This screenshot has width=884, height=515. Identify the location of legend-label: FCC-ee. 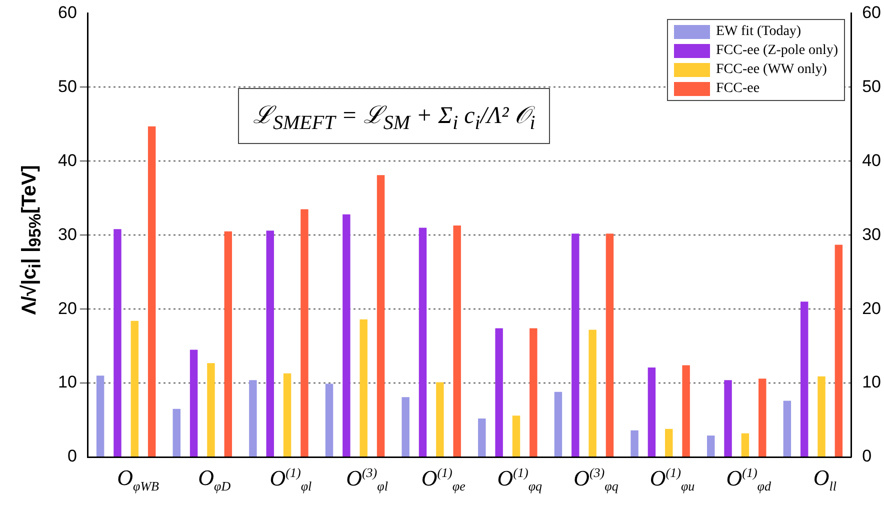
(738, 88).